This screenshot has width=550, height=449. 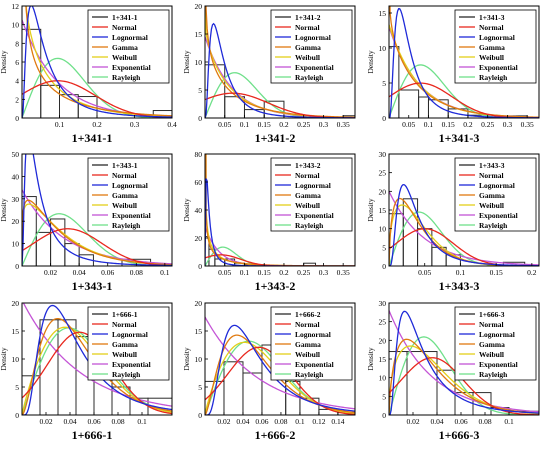 I want to click on curve-lognormal, so click(x=97, y=210).